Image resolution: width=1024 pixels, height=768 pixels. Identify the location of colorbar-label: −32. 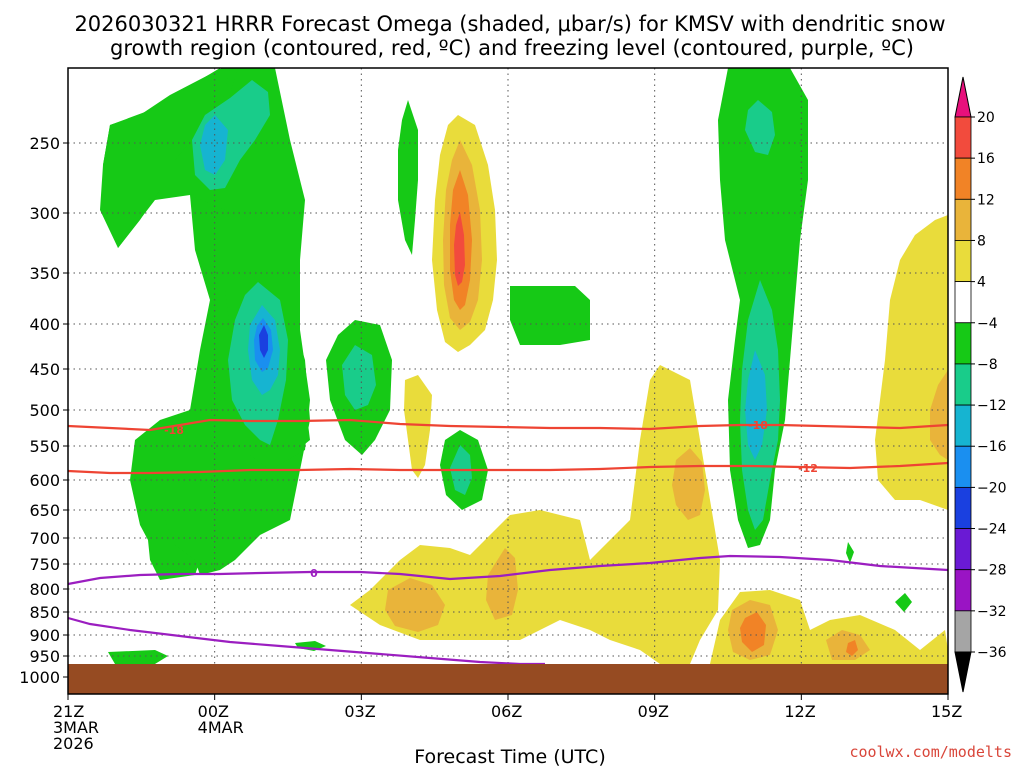
(992, 612).